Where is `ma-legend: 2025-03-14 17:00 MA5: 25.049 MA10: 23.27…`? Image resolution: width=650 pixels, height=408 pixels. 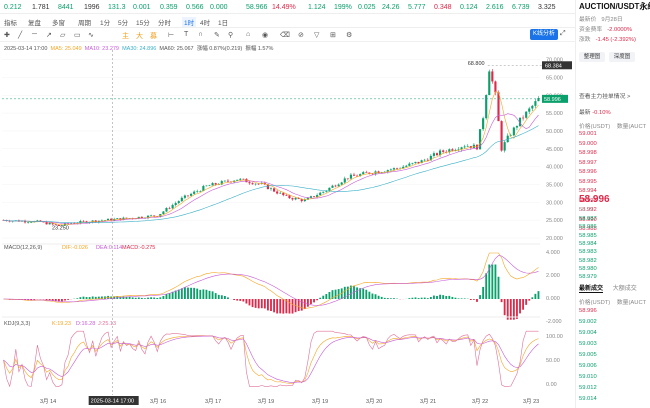
ma-legend: 2025-03-14 17:00 MA5: 25.049 MA10: 23.27… is located at coordinates (138, 48).